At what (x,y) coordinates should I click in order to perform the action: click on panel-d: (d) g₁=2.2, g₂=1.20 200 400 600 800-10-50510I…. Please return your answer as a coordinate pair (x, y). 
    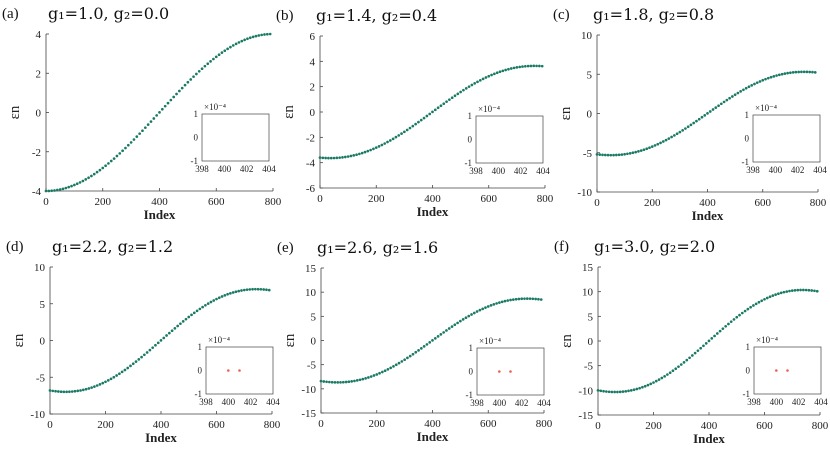
    Looking at the image, I should click on (143, 341).